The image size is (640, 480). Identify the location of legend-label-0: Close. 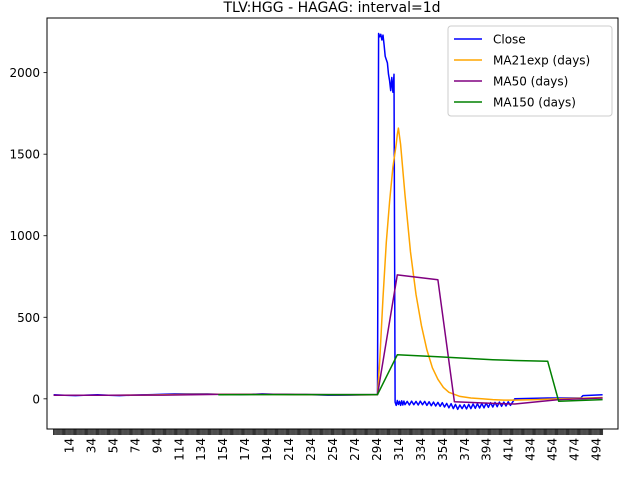
(509, 40).